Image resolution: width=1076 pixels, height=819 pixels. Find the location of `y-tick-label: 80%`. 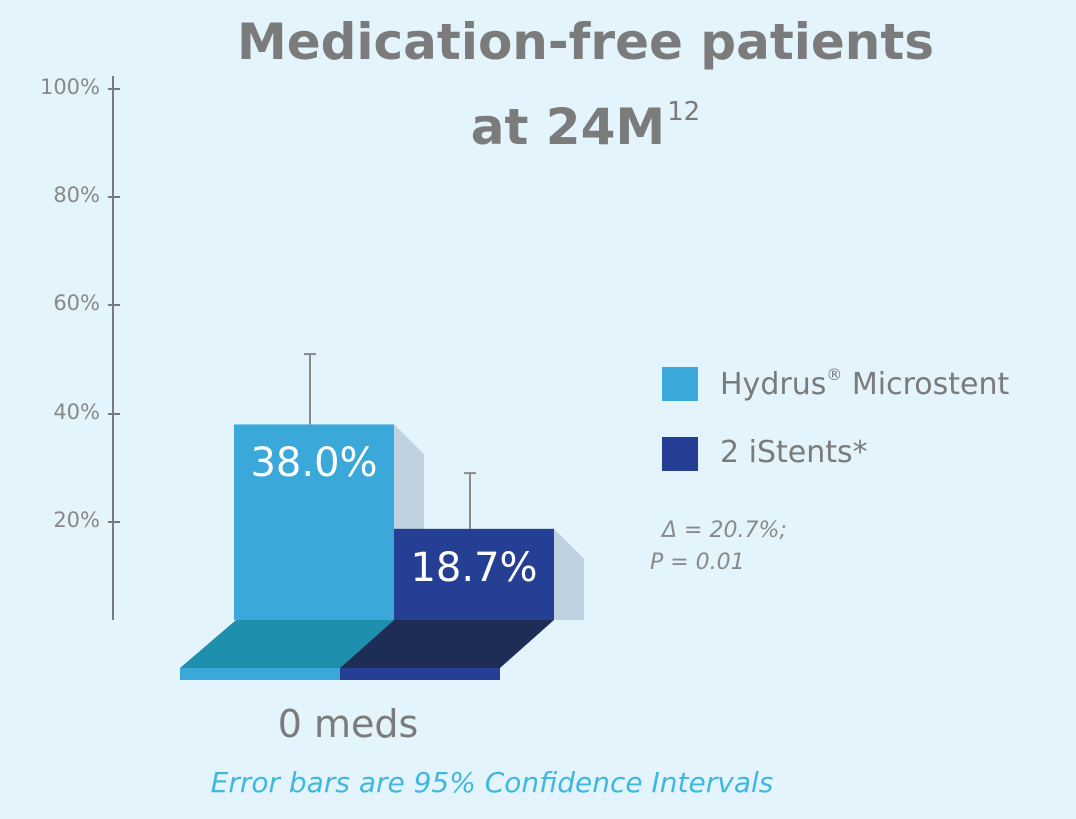

y-tick-label: 80% is located at coordinates (76, 195).